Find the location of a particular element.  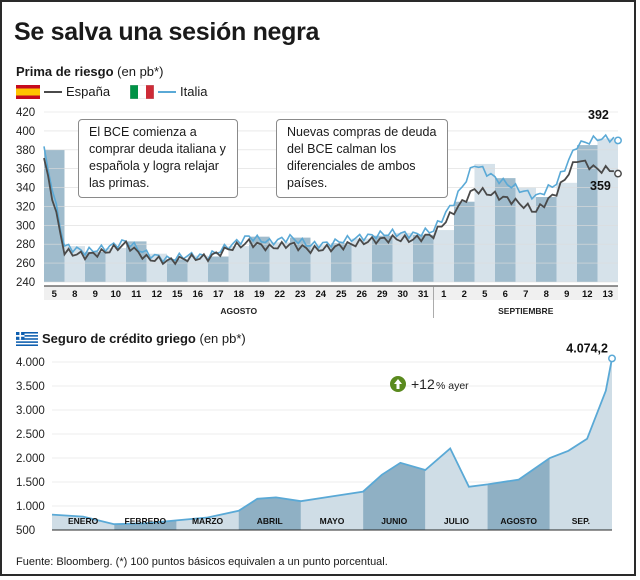

bond-x-tick-label: 30 is located at coordinates (402, 294).